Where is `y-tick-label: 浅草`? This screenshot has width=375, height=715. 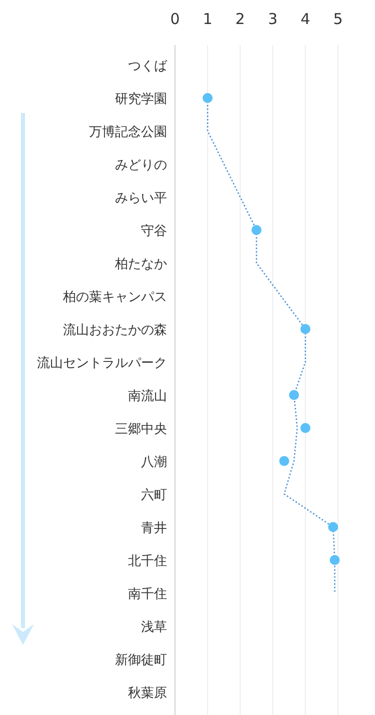
y-tick-label: 浅草 is located at coordinates (154, 627).